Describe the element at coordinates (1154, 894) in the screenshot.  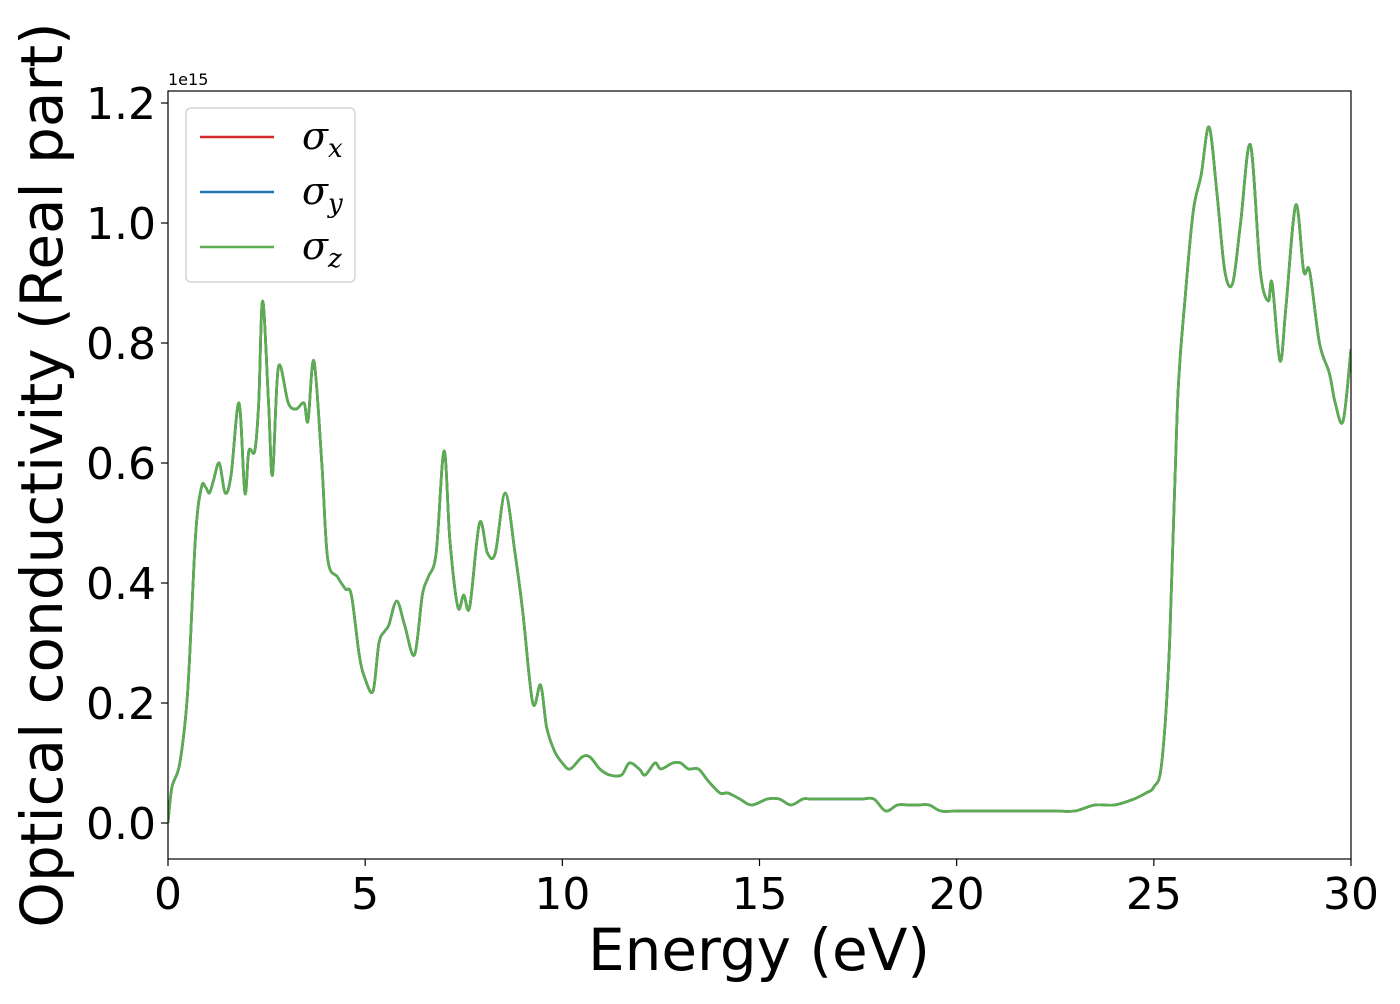
I see `x-tick-label: 25` at that location.